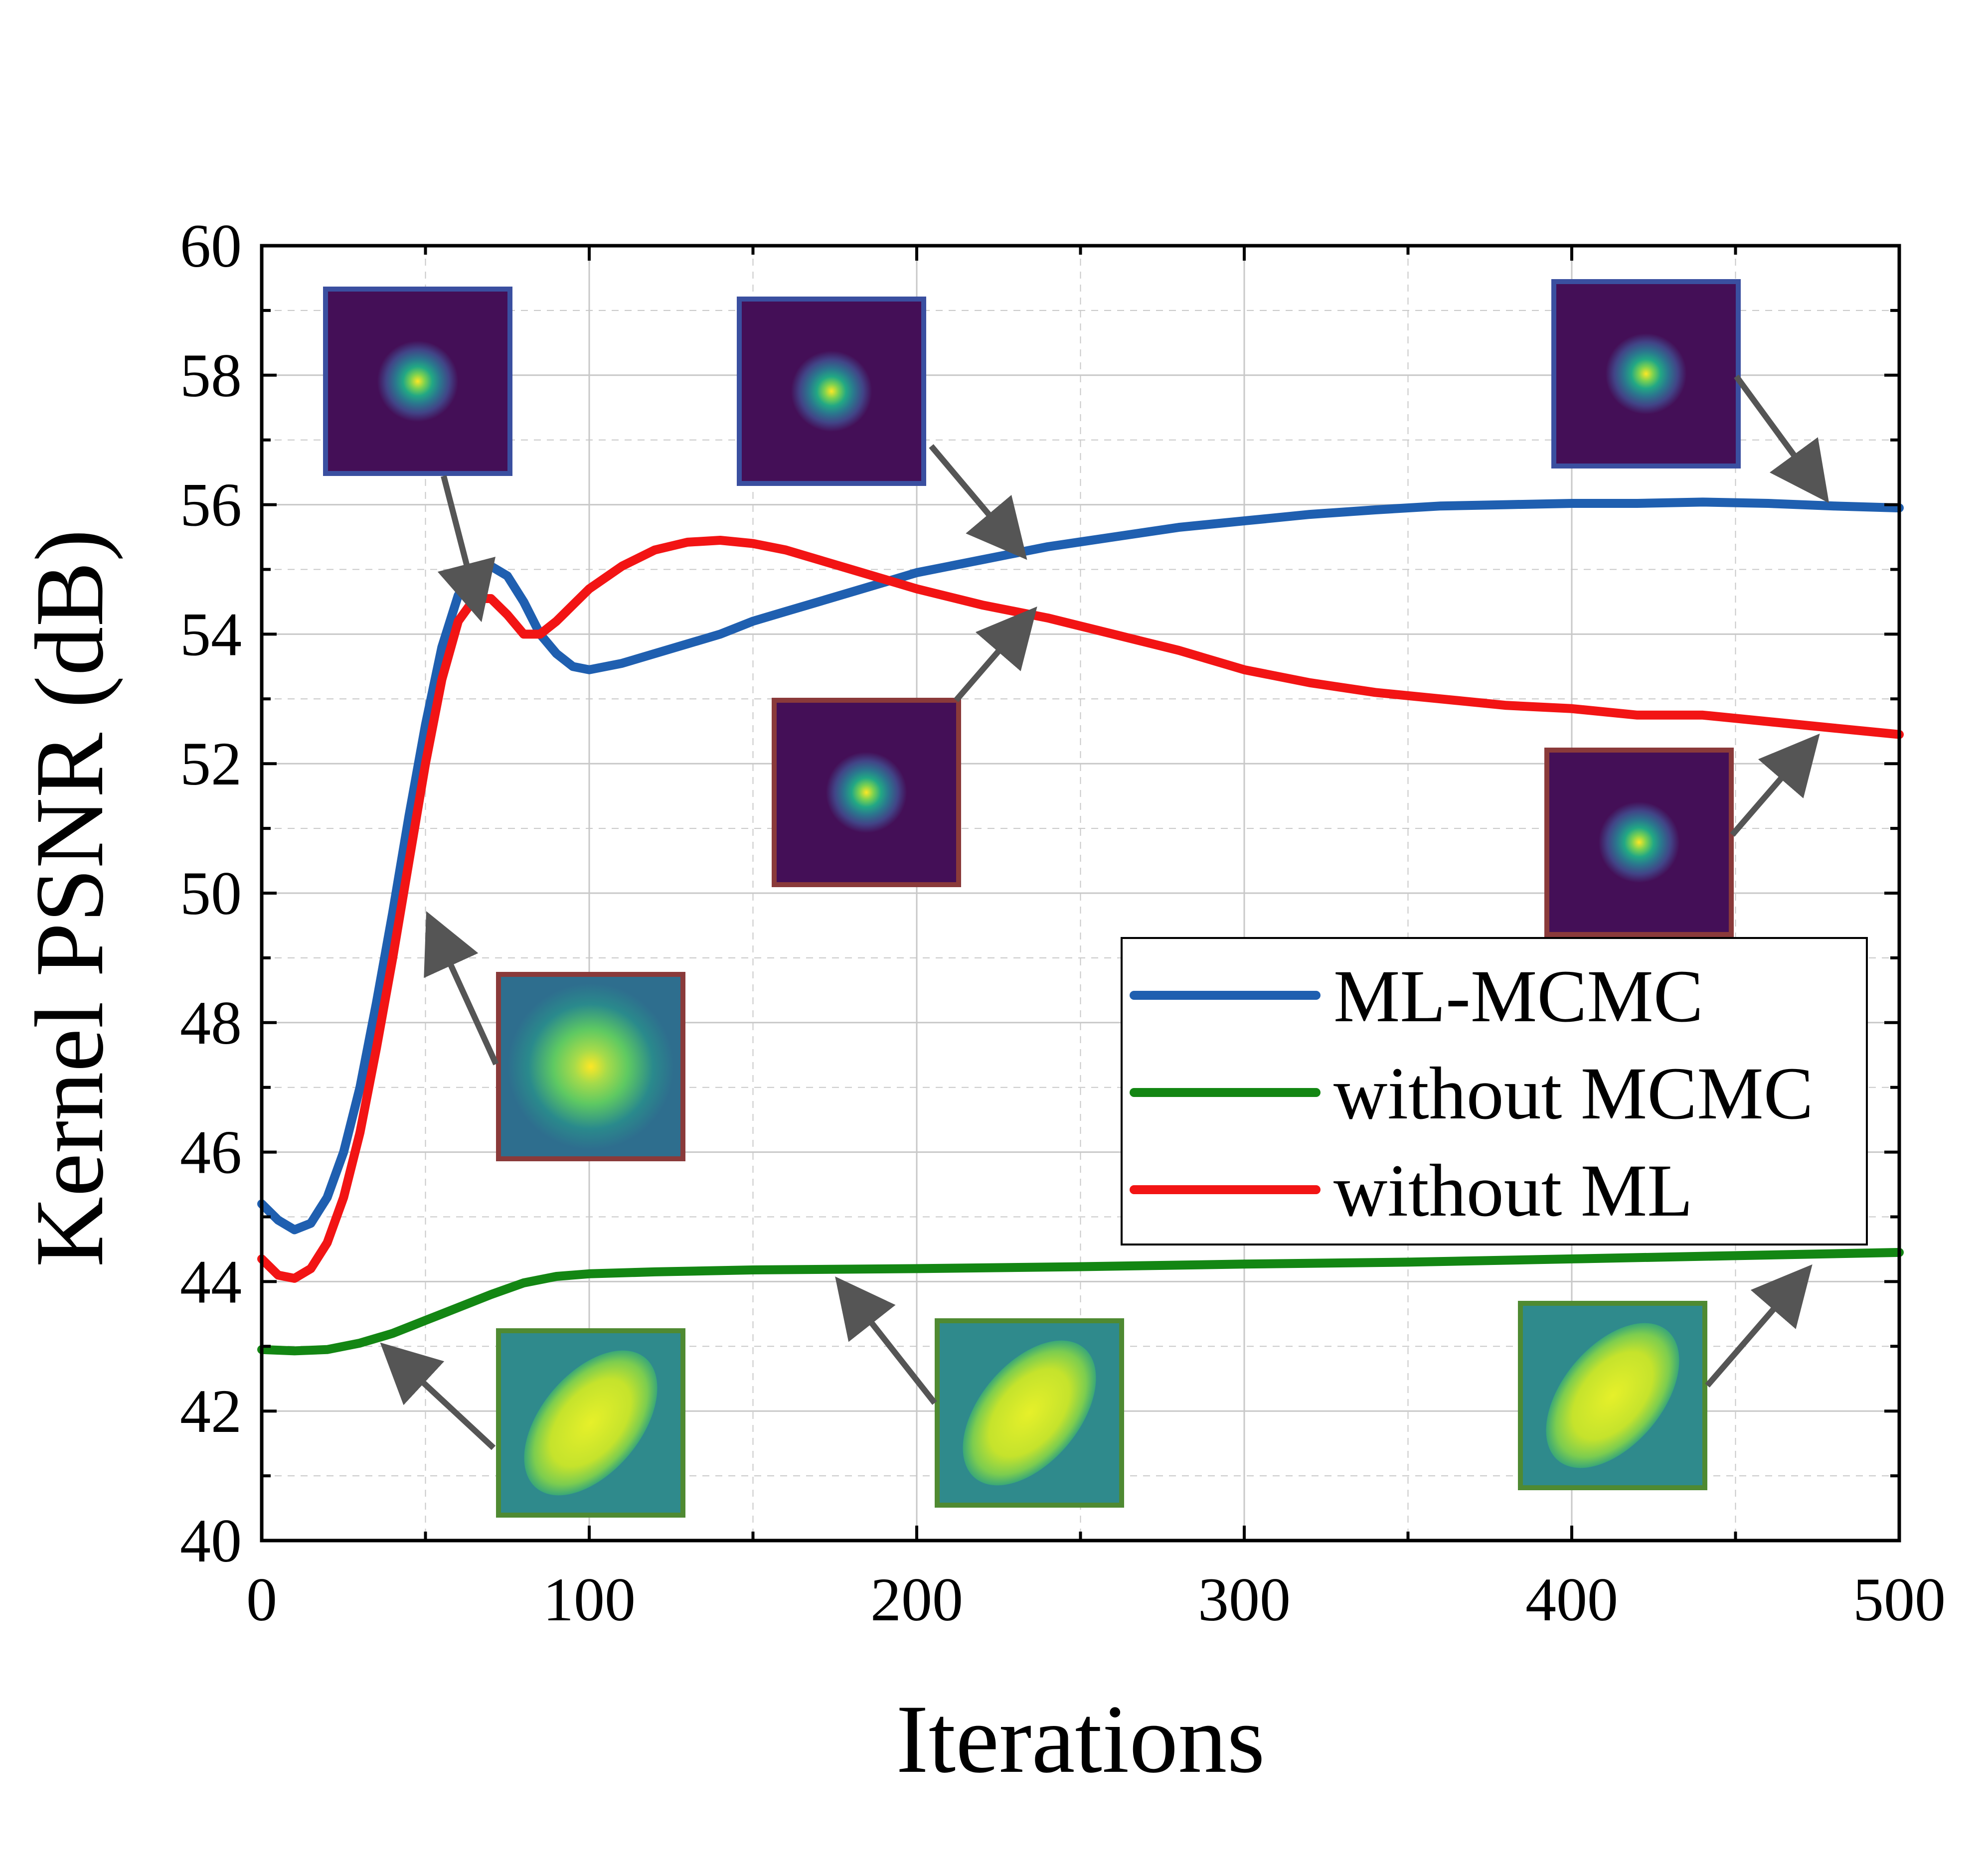  I want to click on y-tick-label: 42, so click(211, 1411).